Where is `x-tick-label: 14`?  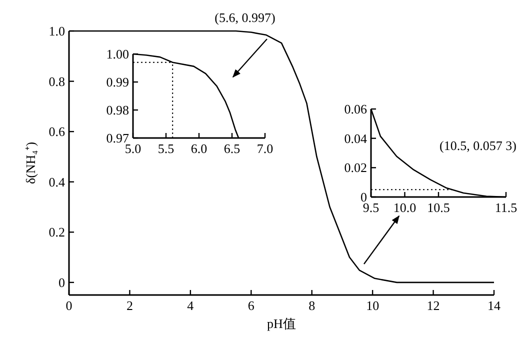
x-tick-label: 14 is located at coordinates (494, 305).